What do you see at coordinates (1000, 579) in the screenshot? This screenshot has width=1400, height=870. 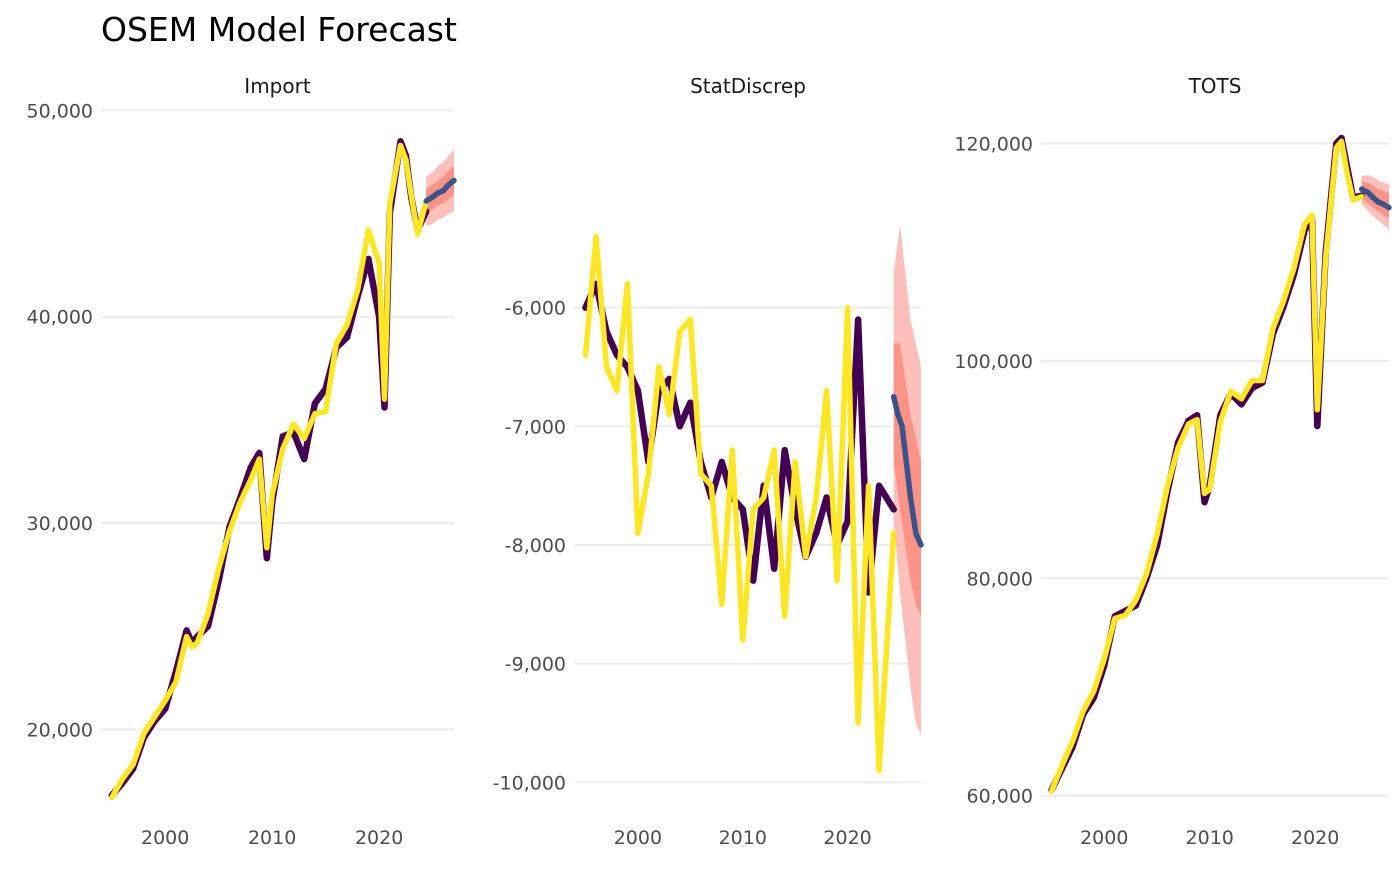 I see `y-tick-label: 80,000` at bounding box center [1000, 579].